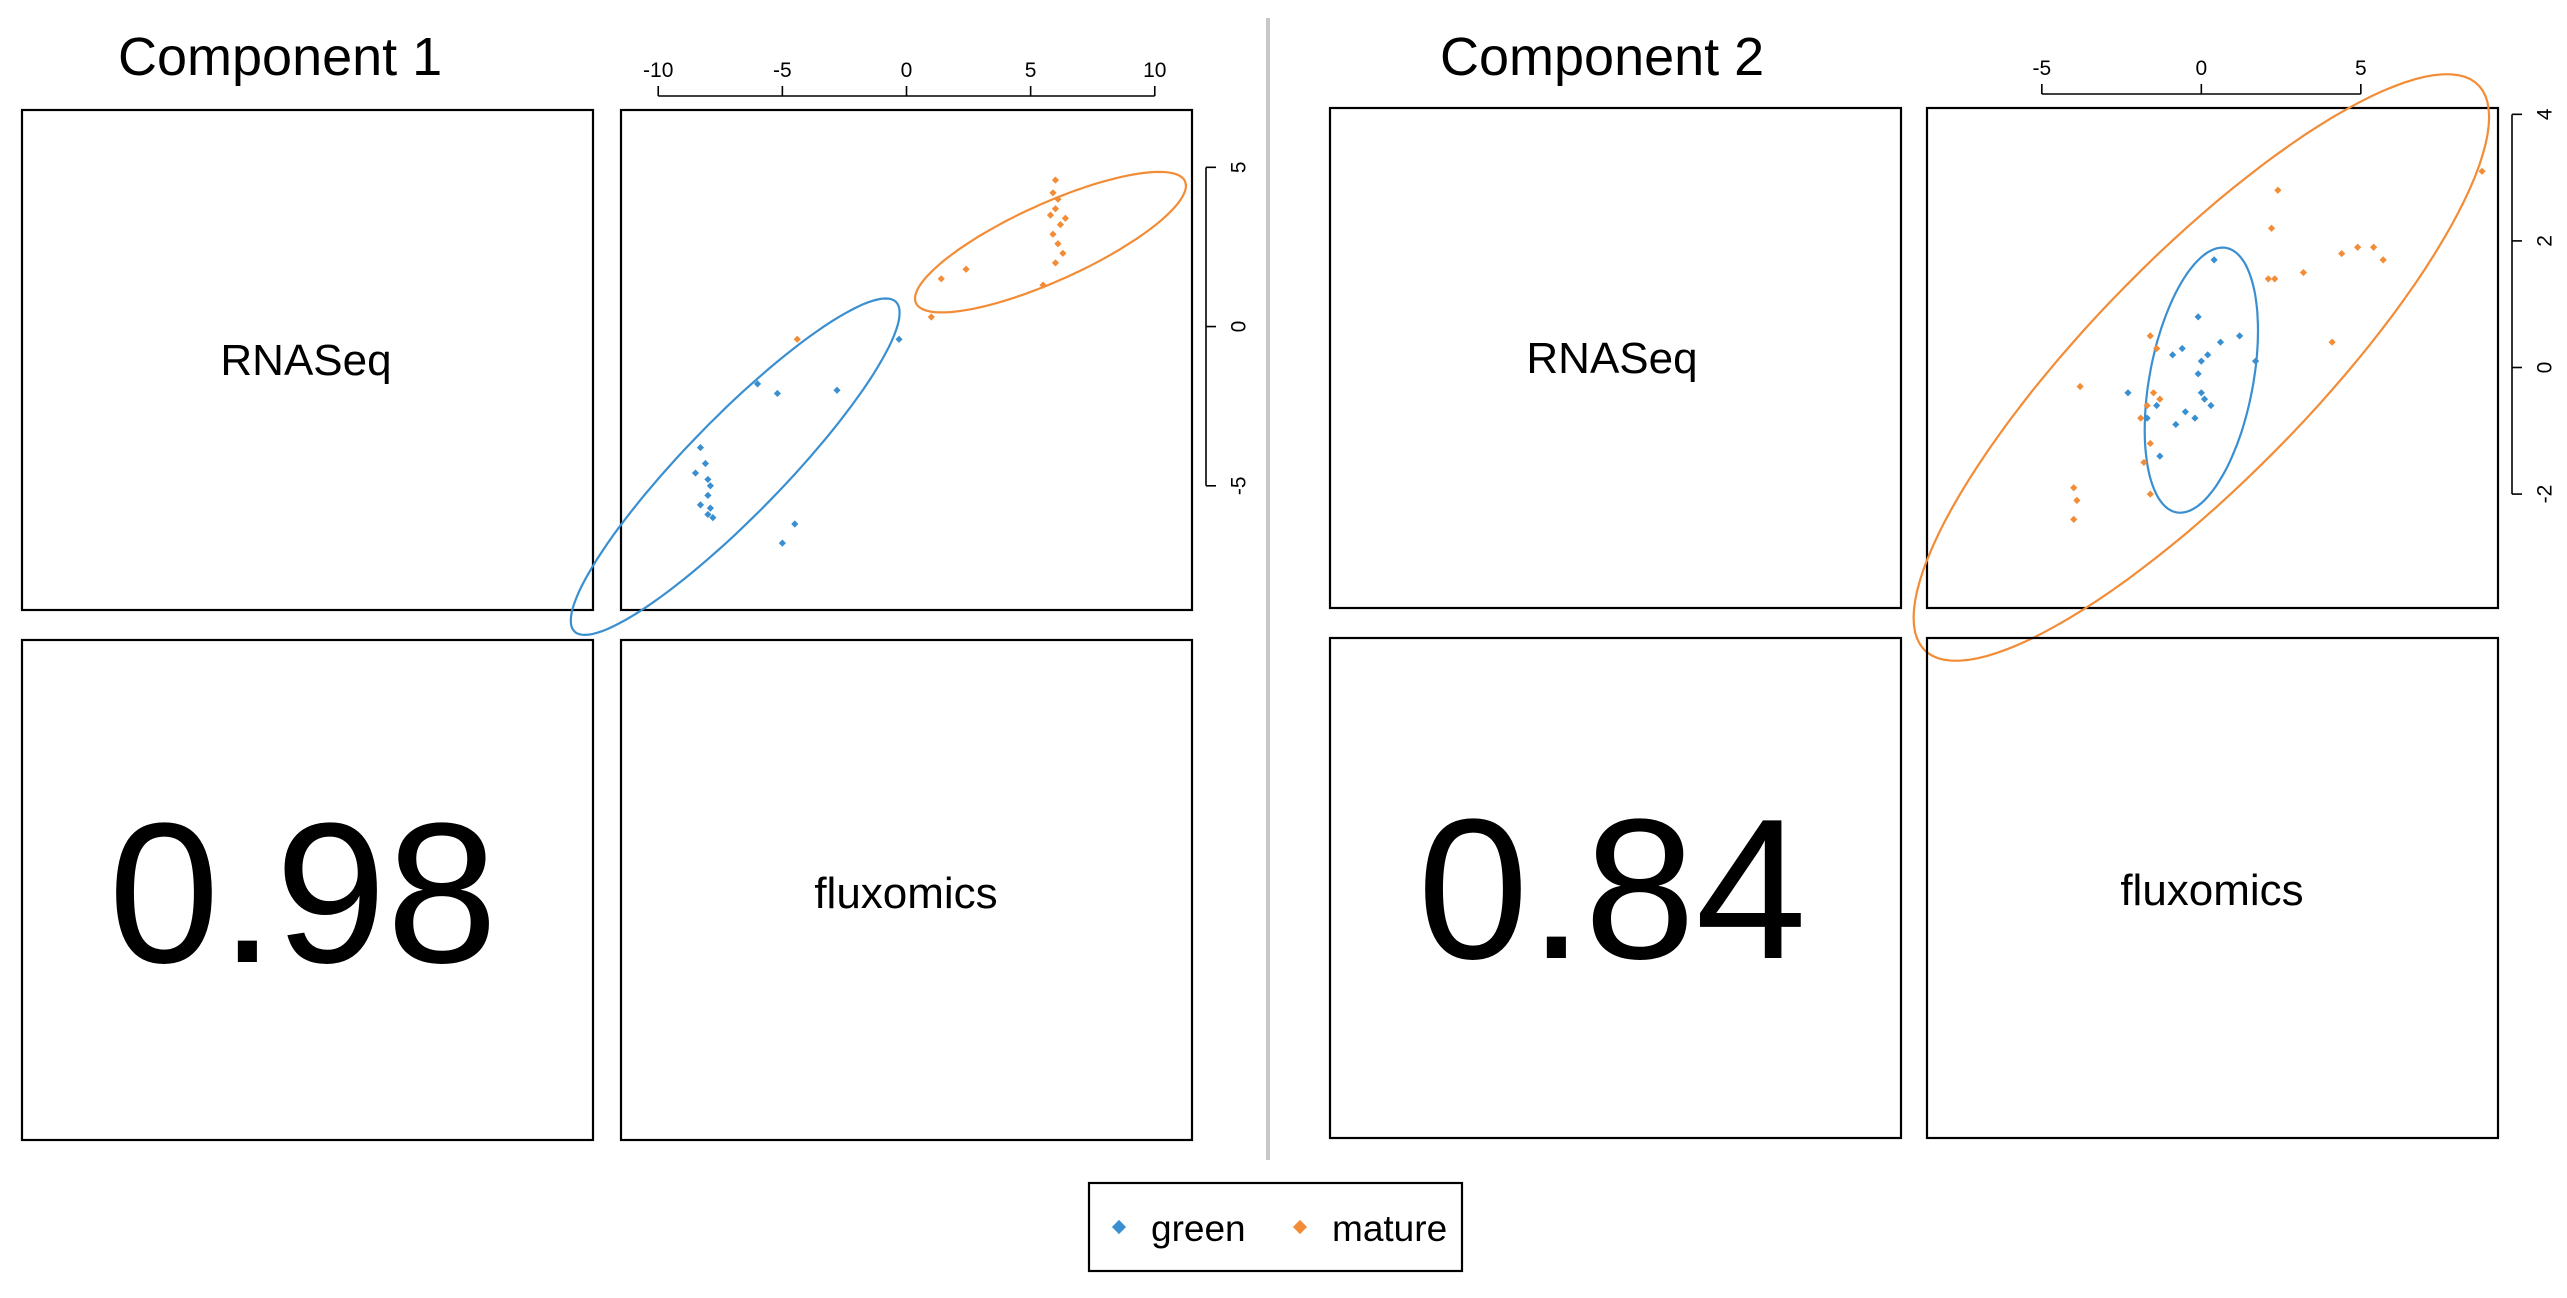 The height and width of the screenshot is (1298, 2567). What do you see at coordinates (302, 893) in the screenshot?
I see `component-1-correlation-value: 0.98` at bounding box center [302, 893].